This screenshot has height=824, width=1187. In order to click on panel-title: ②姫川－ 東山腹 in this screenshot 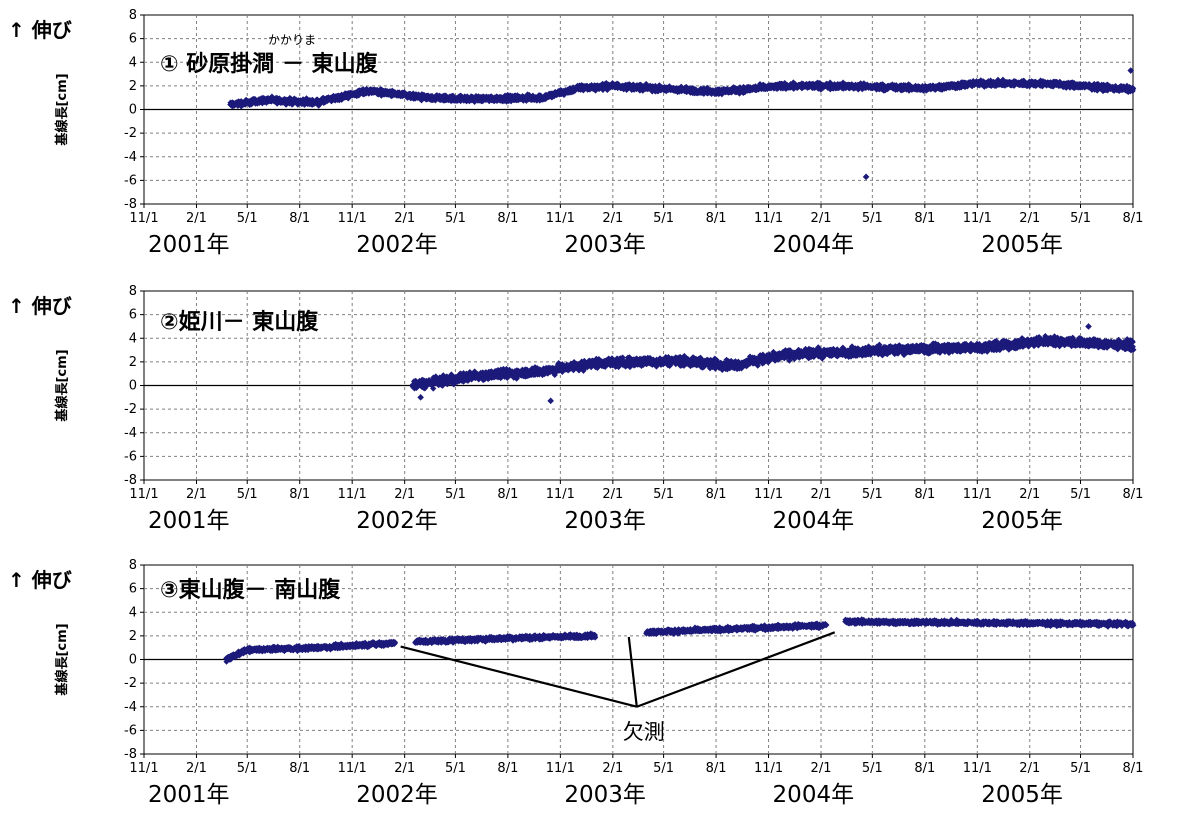, I will do `click(239, 322)`.